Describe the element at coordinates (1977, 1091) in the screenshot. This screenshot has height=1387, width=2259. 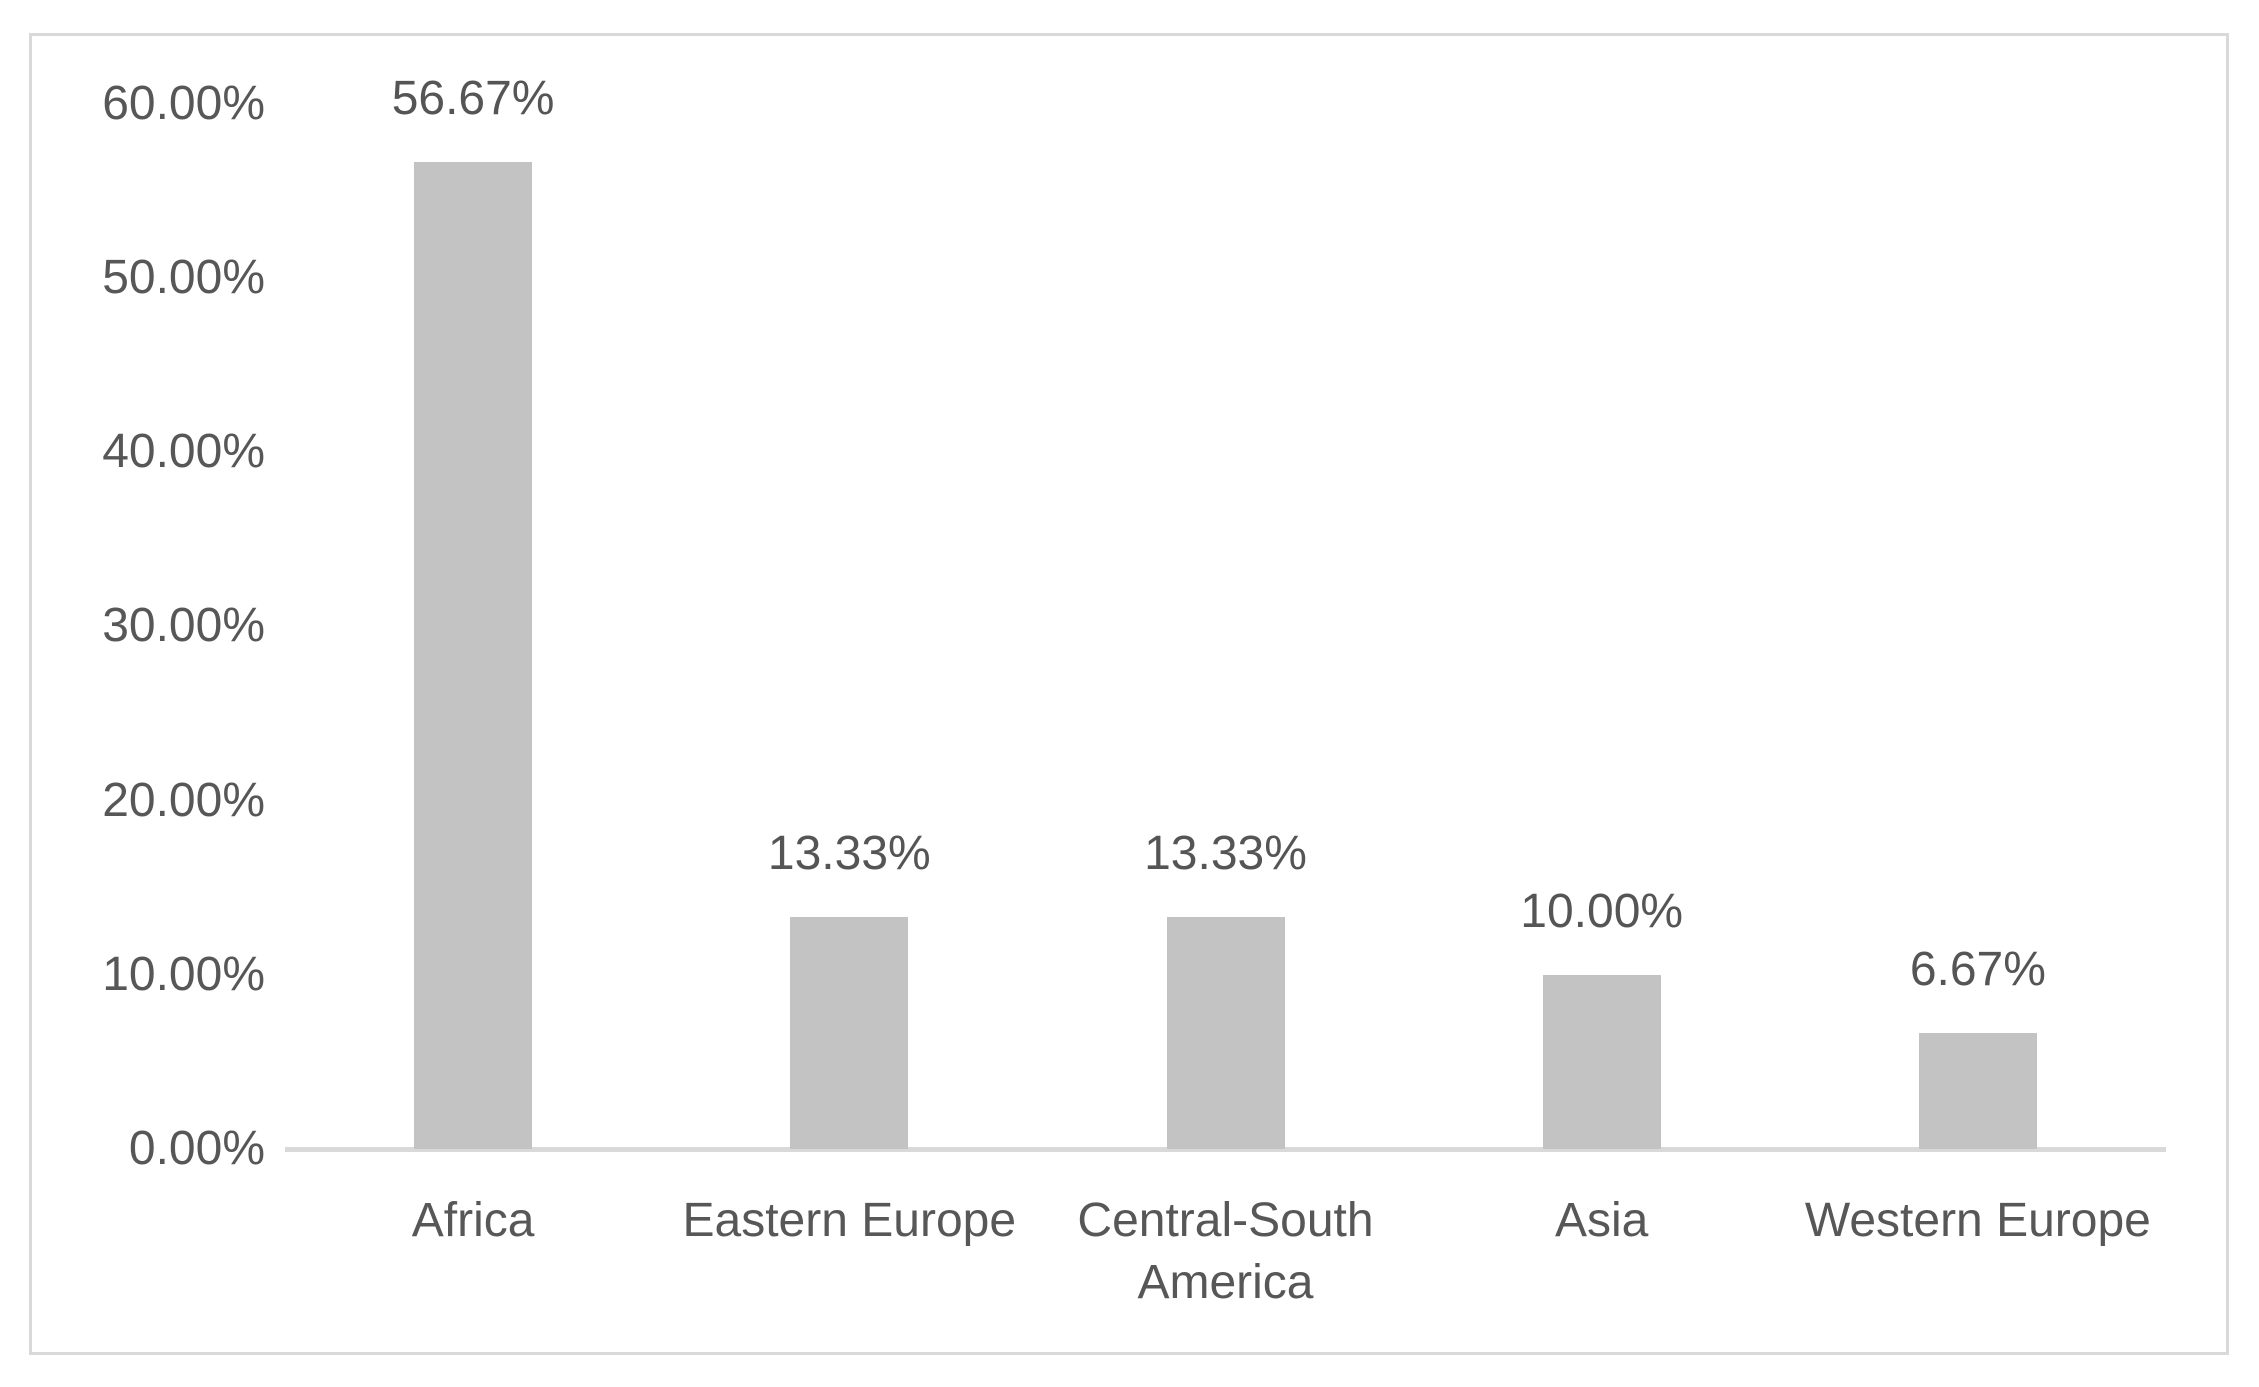
I see `bar-western-europe` at that location.